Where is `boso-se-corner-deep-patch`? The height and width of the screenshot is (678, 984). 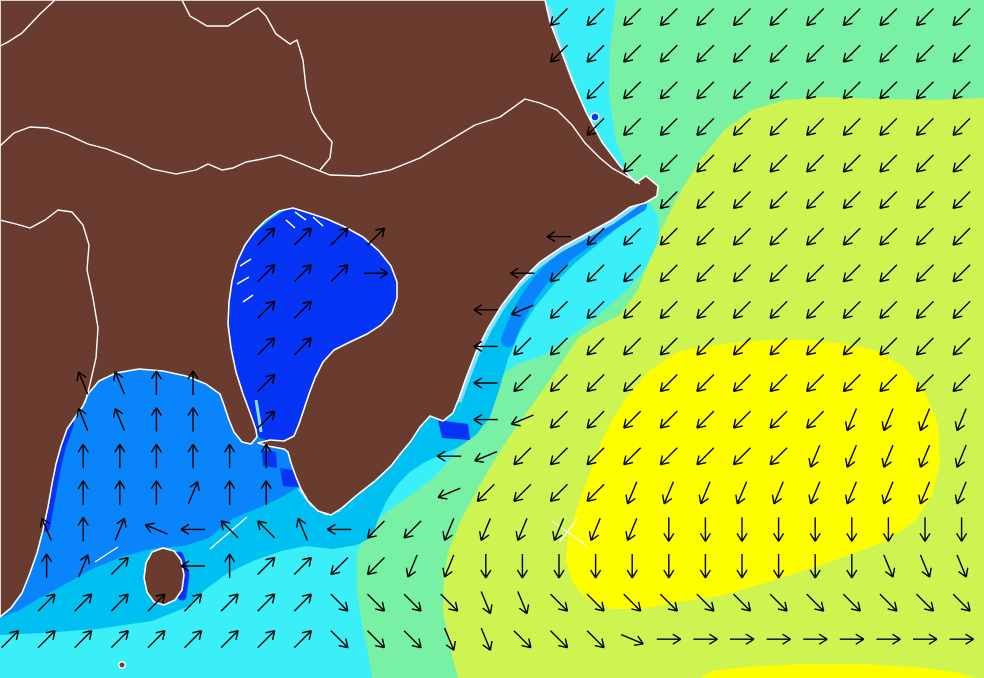 boso-se-corner-deep-patch is located at coordinates (454, 430).